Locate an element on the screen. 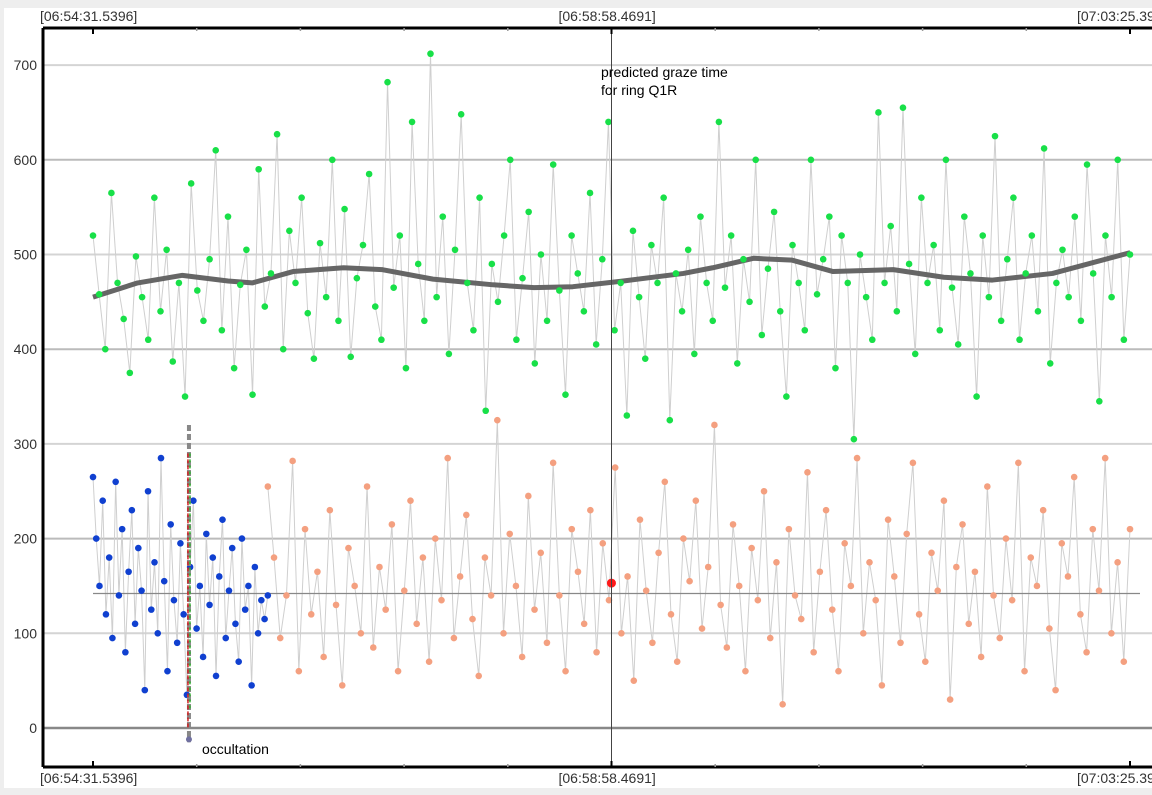 This screenshot has width=1152, height=795. occultation-label: occultation is located at coordinates (235, 749).